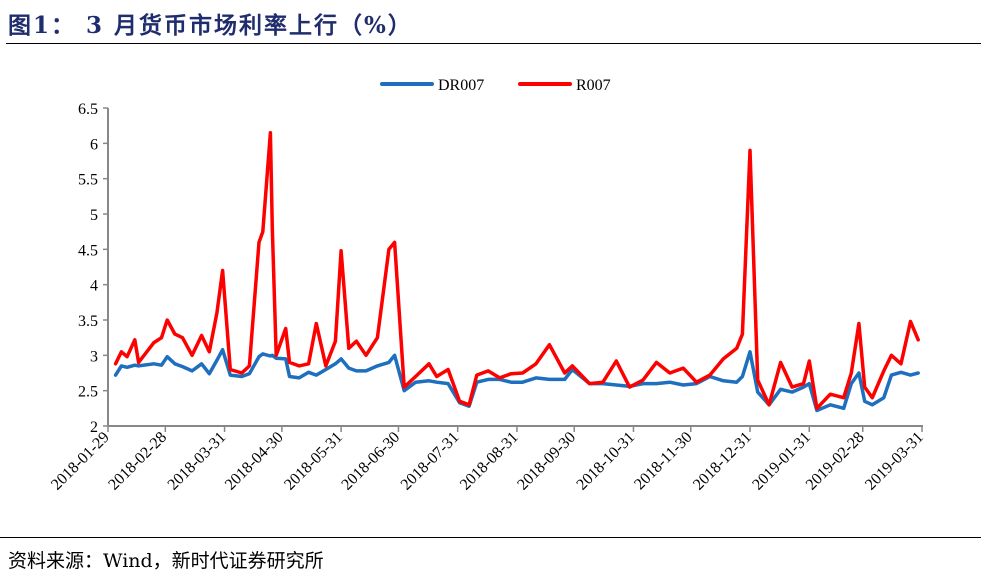 The width and height of the screenshot is (981, 581). I want to click on x-tick-label: 2018-07-31, so click(430, 461).